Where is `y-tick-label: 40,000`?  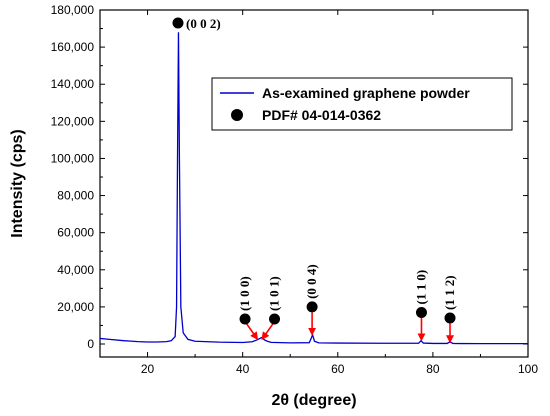
y-tick-label: 40,000 is located at coordinates (75, 270).